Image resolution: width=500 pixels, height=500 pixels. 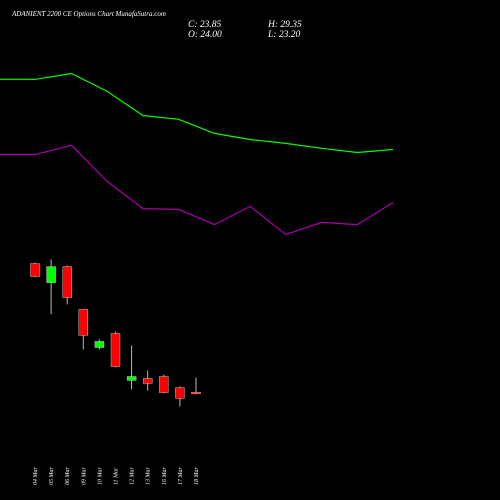 I want to click on x-tick-label: 17 Mar, so click(x=181, y=476).